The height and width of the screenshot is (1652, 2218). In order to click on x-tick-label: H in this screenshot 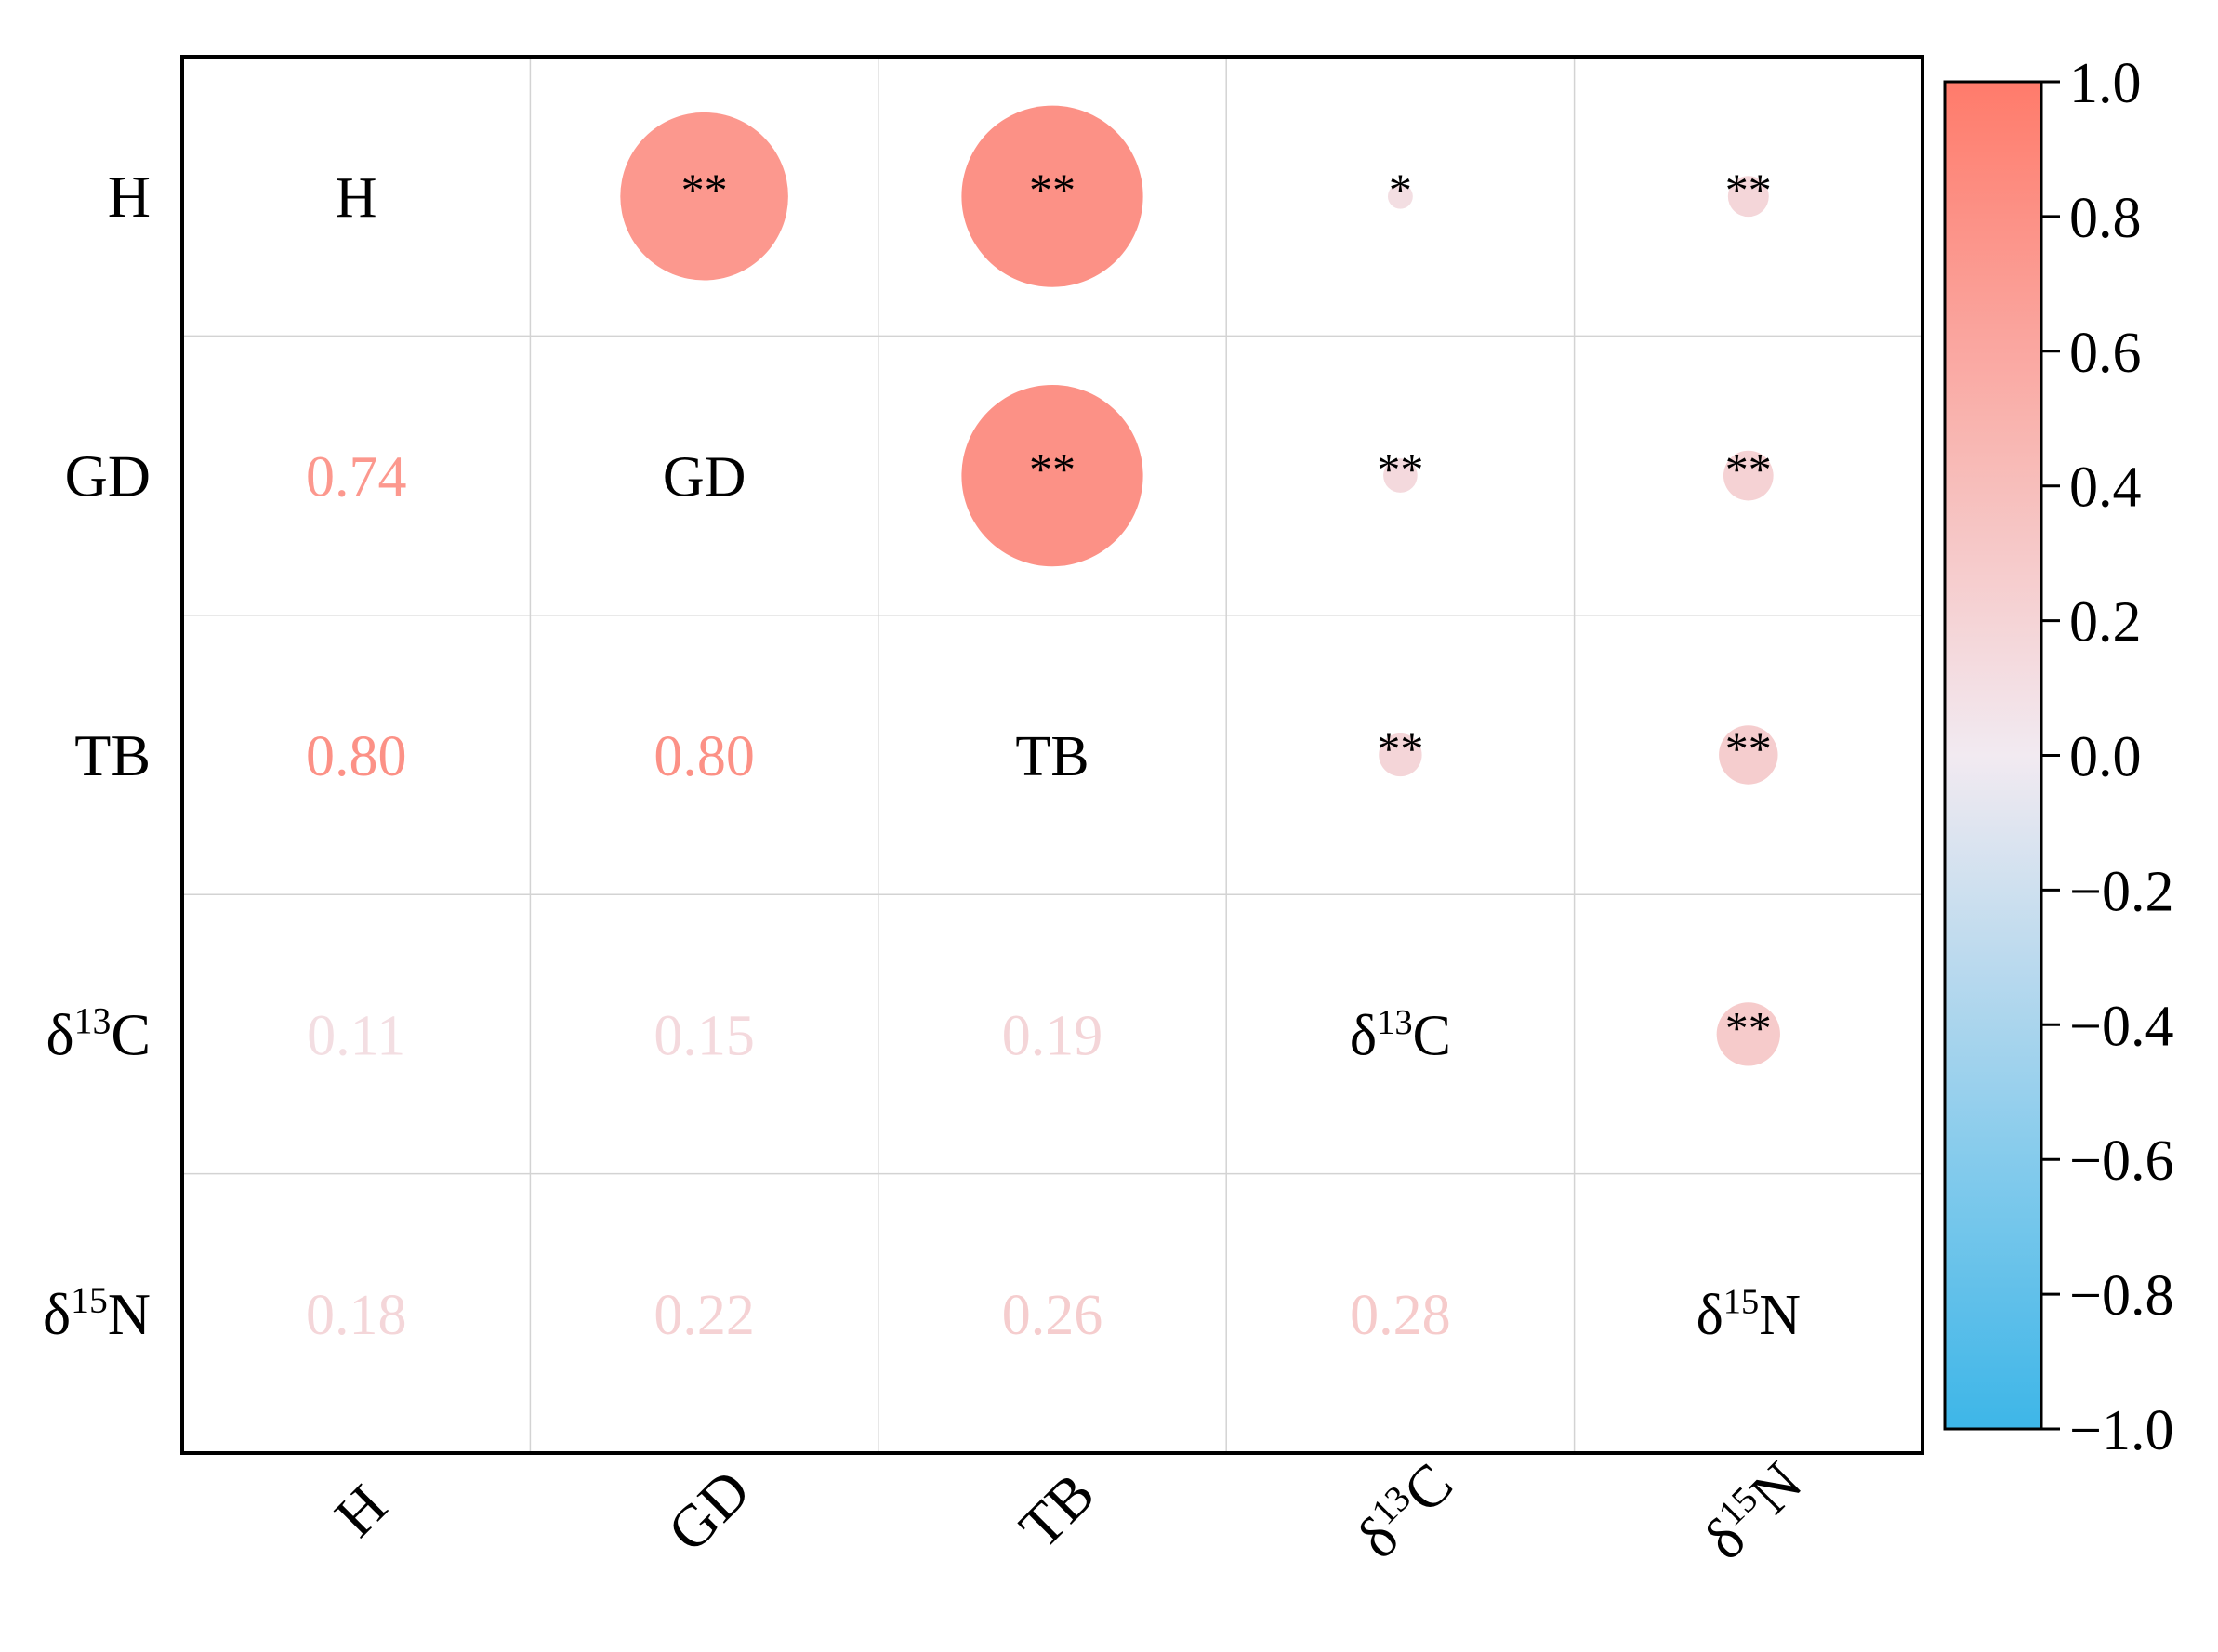, I will do `click(362, 1510)`.